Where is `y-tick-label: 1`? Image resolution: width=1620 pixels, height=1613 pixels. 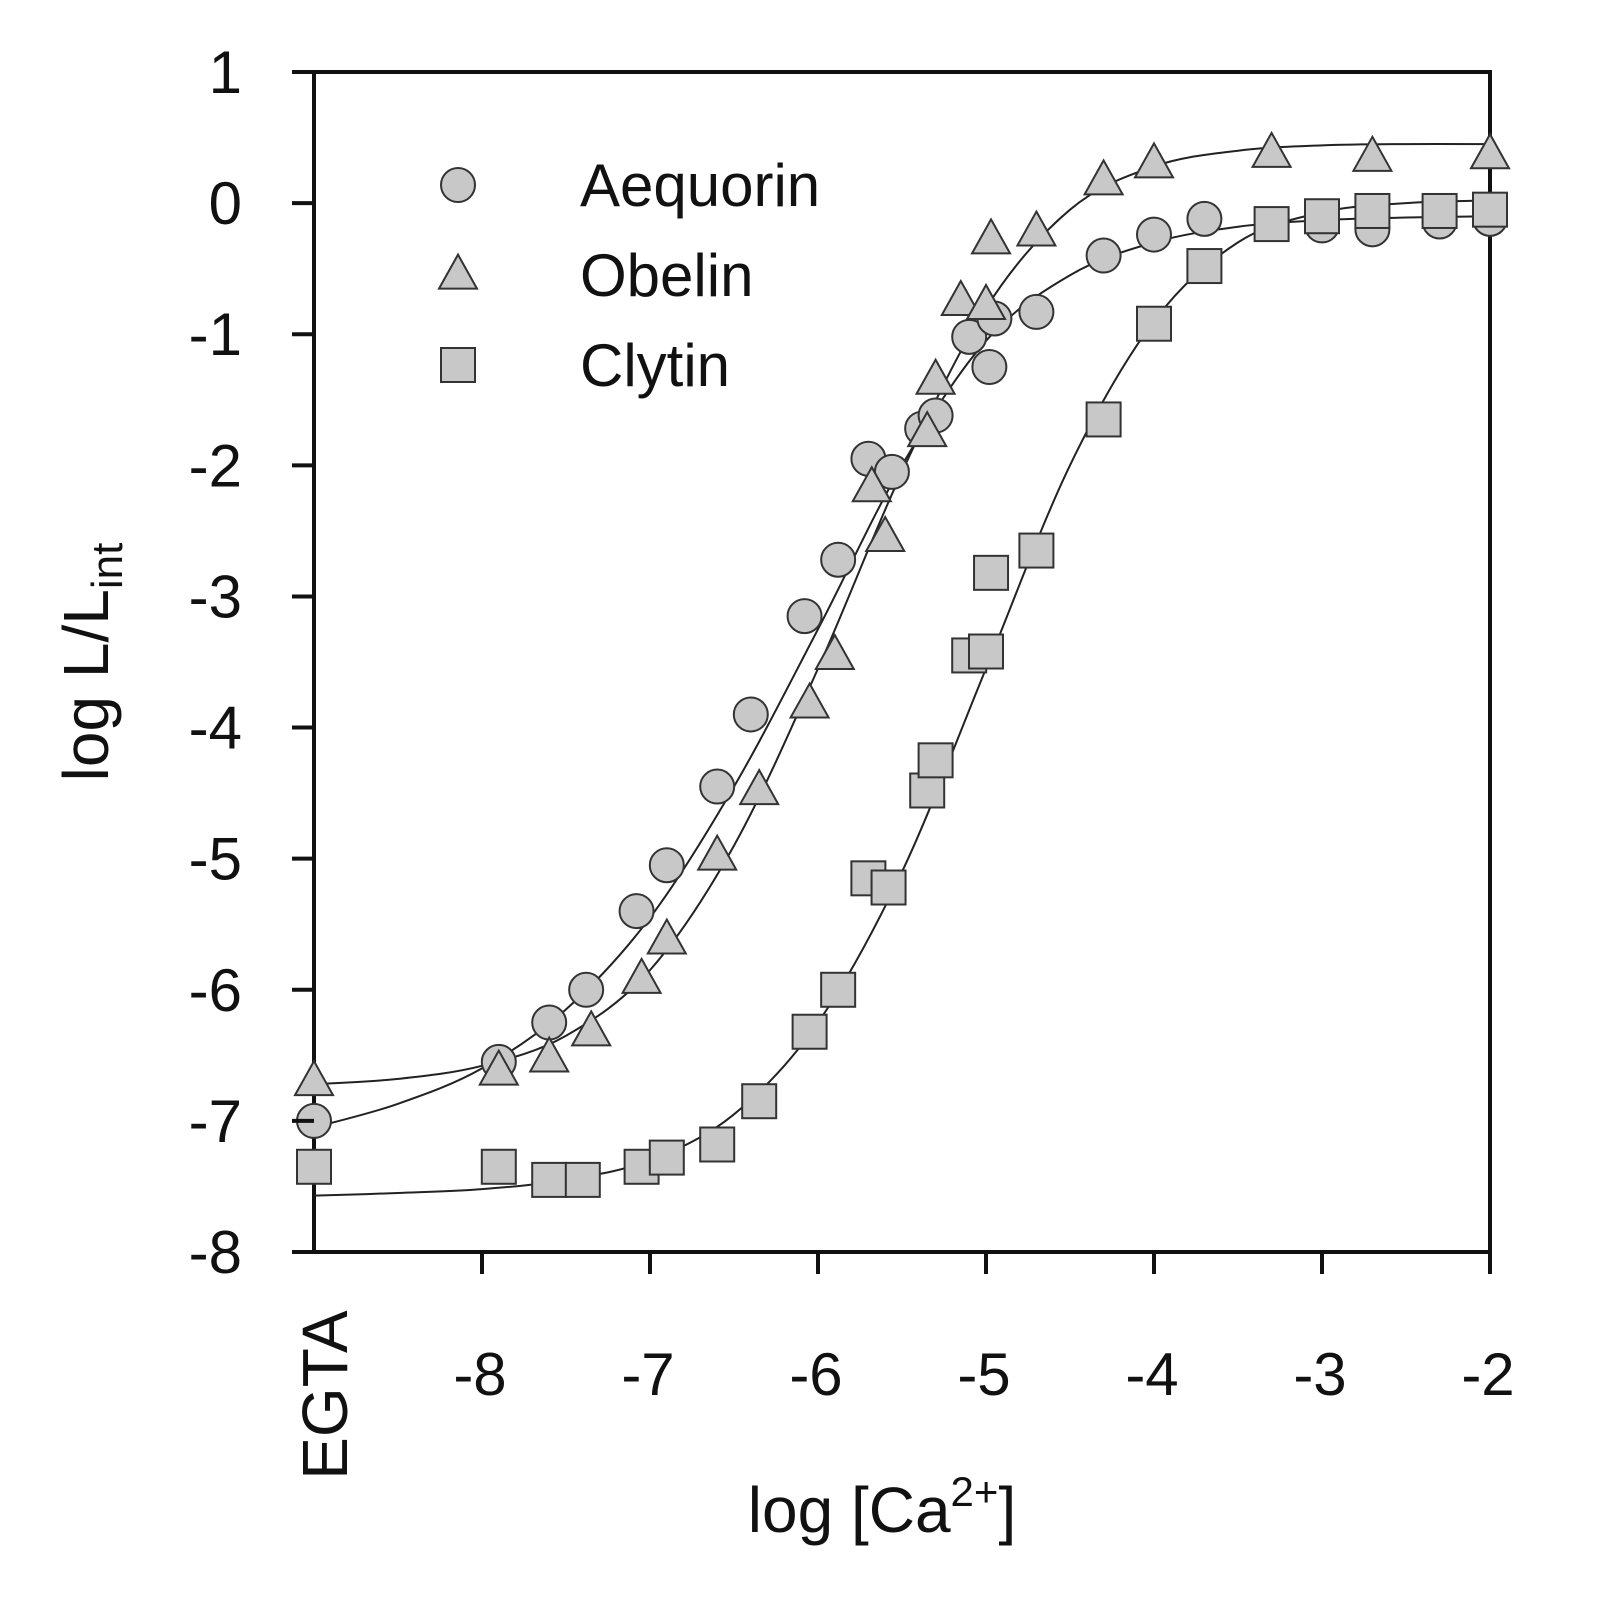
y-tick-label: 1 is located at coordinates (225, 72).